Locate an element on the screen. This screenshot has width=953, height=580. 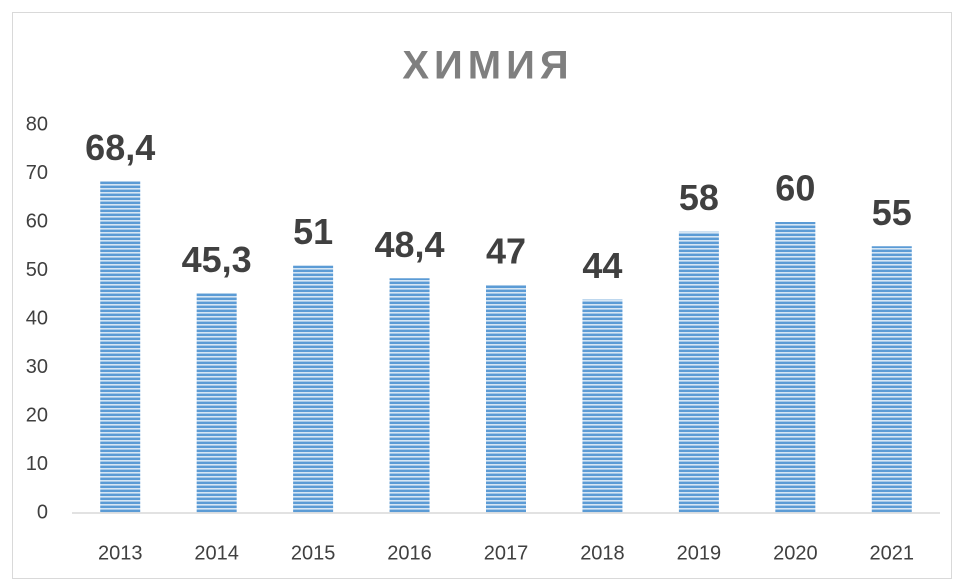
x-tick-label: 2018 is located at coordinates (602, 553).